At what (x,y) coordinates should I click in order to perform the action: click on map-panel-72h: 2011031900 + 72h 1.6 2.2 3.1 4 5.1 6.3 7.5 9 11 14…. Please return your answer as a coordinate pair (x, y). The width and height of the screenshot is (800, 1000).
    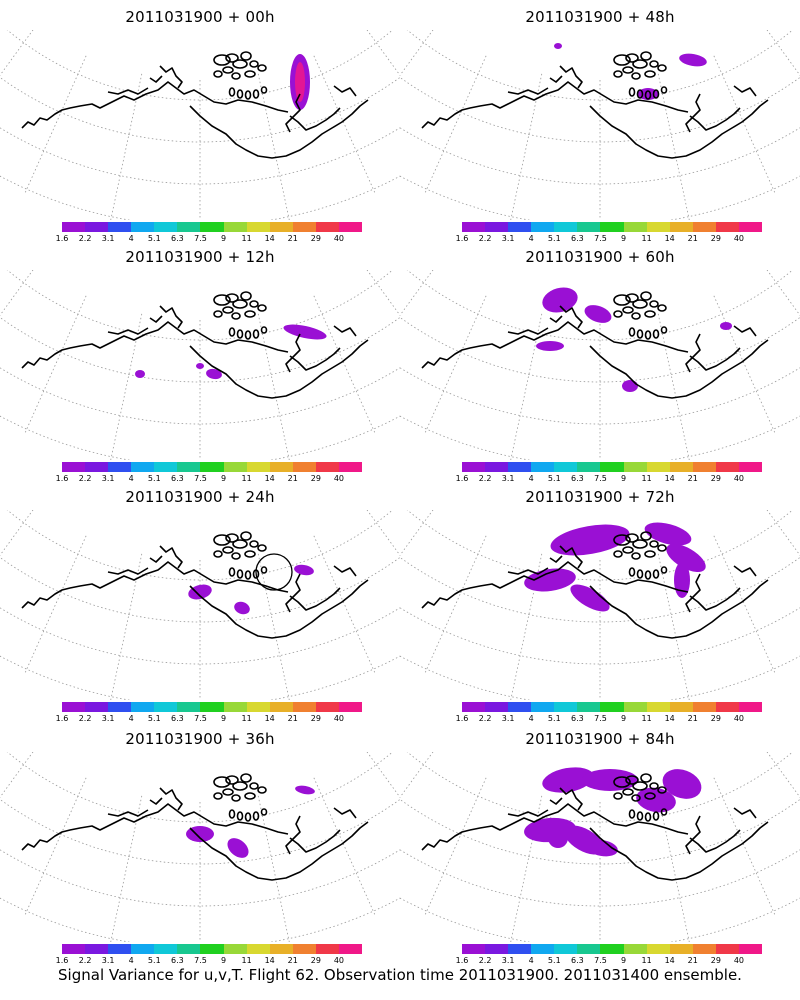
    Looking at the image, I should click on (600, 601).